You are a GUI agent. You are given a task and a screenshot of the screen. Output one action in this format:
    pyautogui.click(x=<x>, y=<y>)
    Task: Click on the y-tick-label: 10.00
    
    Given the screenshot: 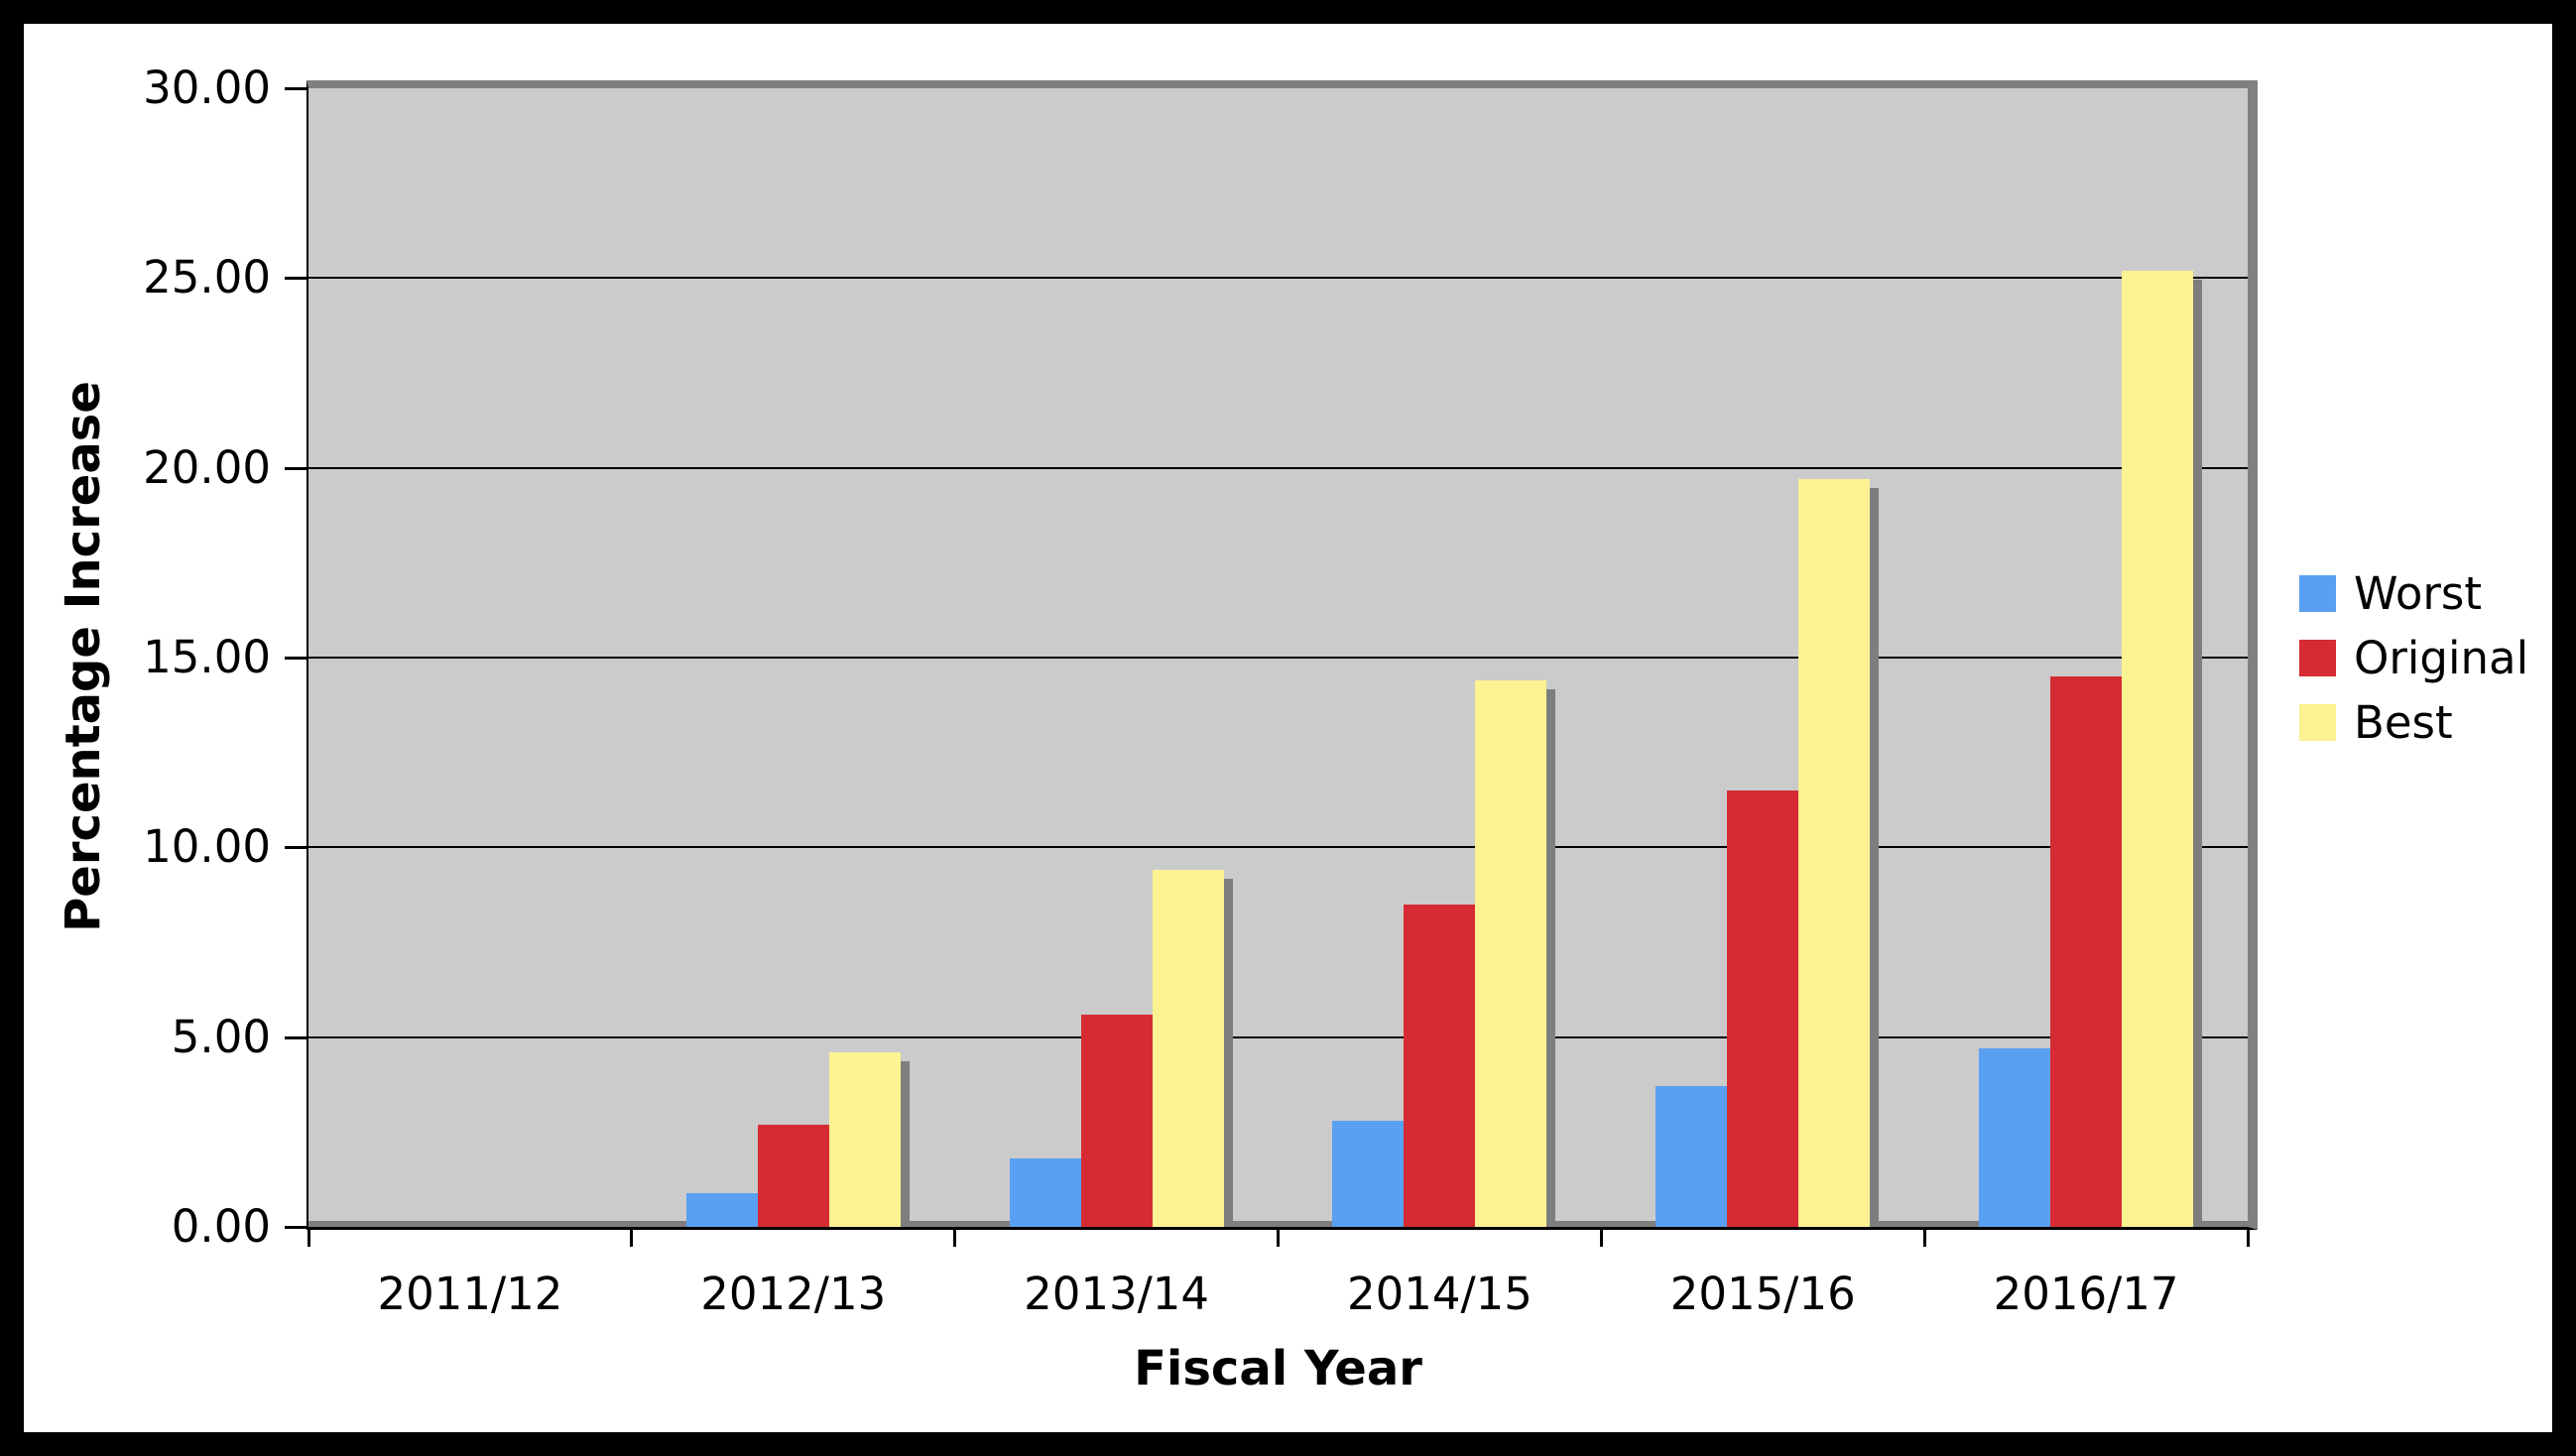 What is the action you would take?
    pyautogui.click(x=207, y=847)
    